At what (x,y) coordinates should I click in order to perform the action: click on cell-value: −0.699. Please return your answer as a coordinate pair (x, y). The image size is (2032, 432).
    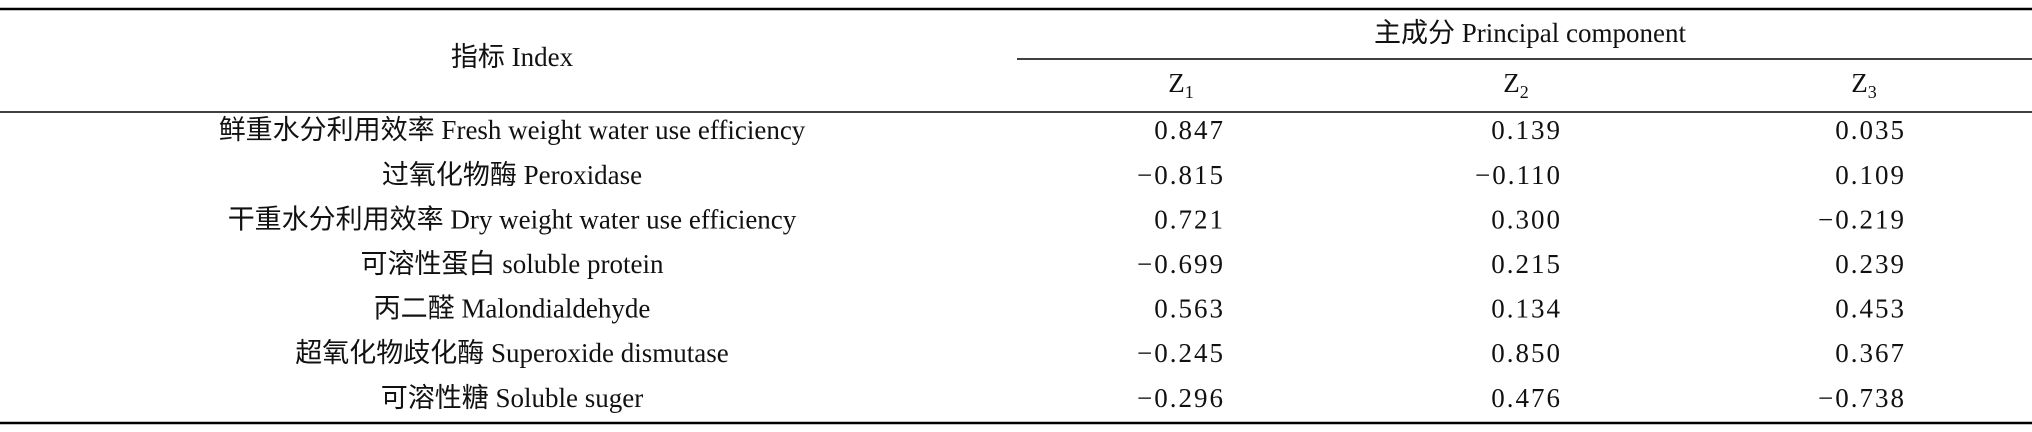
    Looking at the image, I should click on (1181, 264).